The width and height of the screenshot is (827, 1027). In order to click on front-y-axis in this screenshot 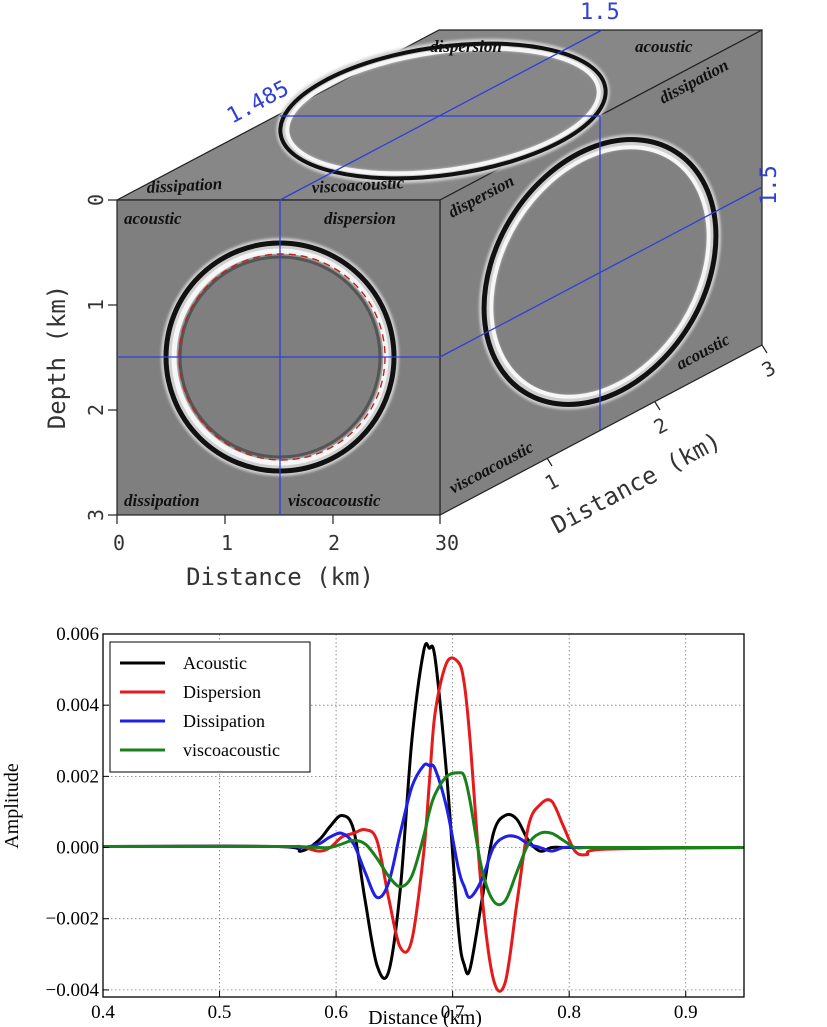, I will do `click(112, 357)`.